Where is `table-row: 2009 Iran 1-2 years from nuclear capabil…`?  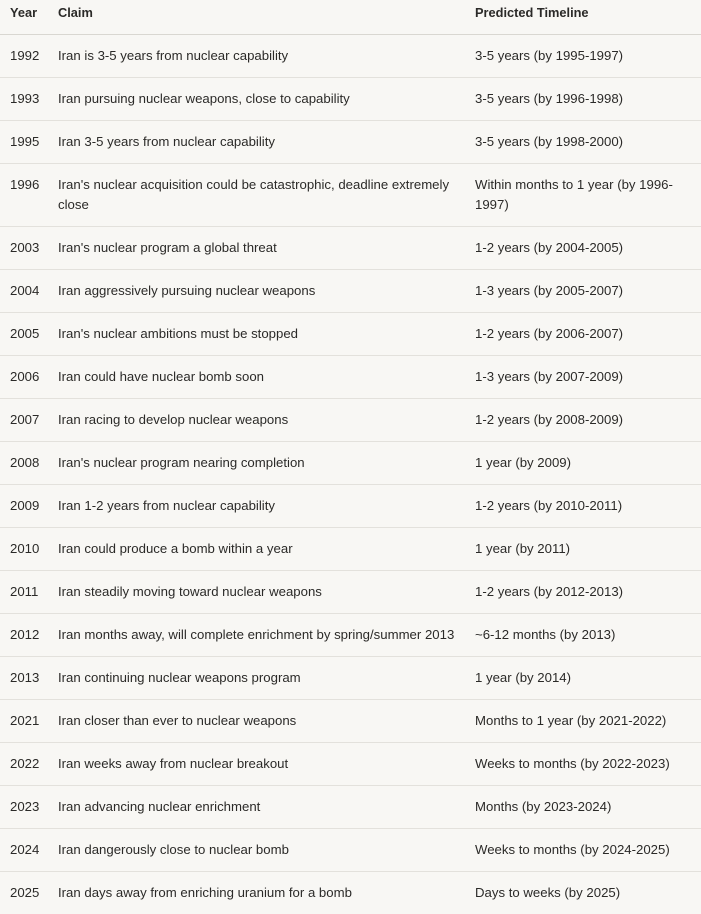
table-row: 2009 Iran 1-2 years from nuclear capabil… is located at coordinates (350, 506).